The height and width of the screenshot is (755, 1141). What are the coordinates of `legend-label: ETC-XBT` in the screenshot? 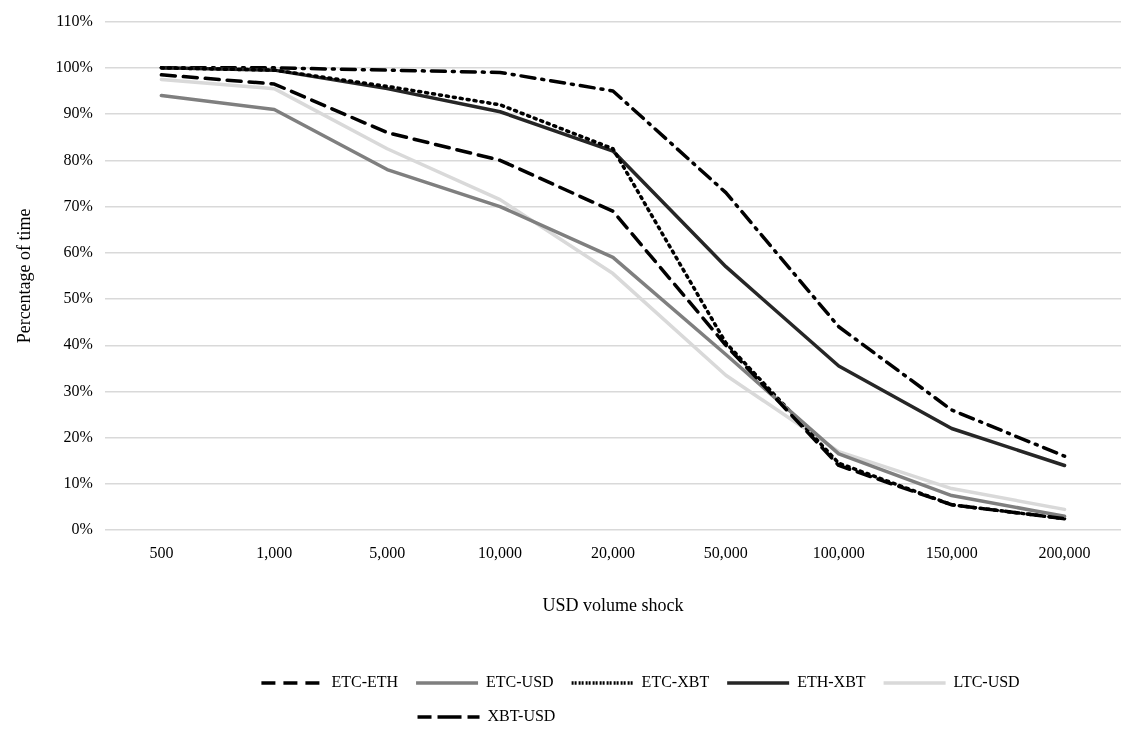 It's located at (675, 682).